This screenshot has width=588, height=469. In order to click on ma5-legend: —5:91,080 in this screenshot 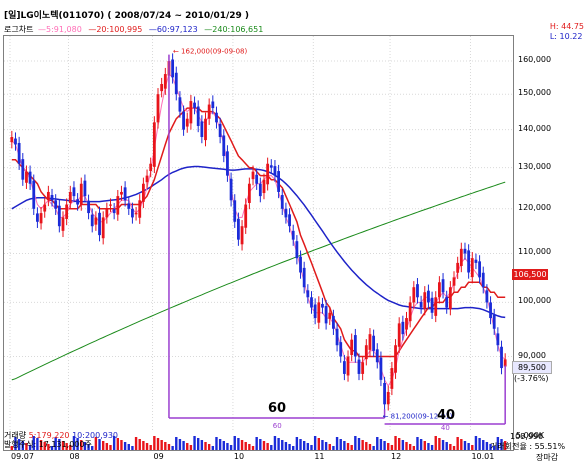, I will do `click(60, 29)`.